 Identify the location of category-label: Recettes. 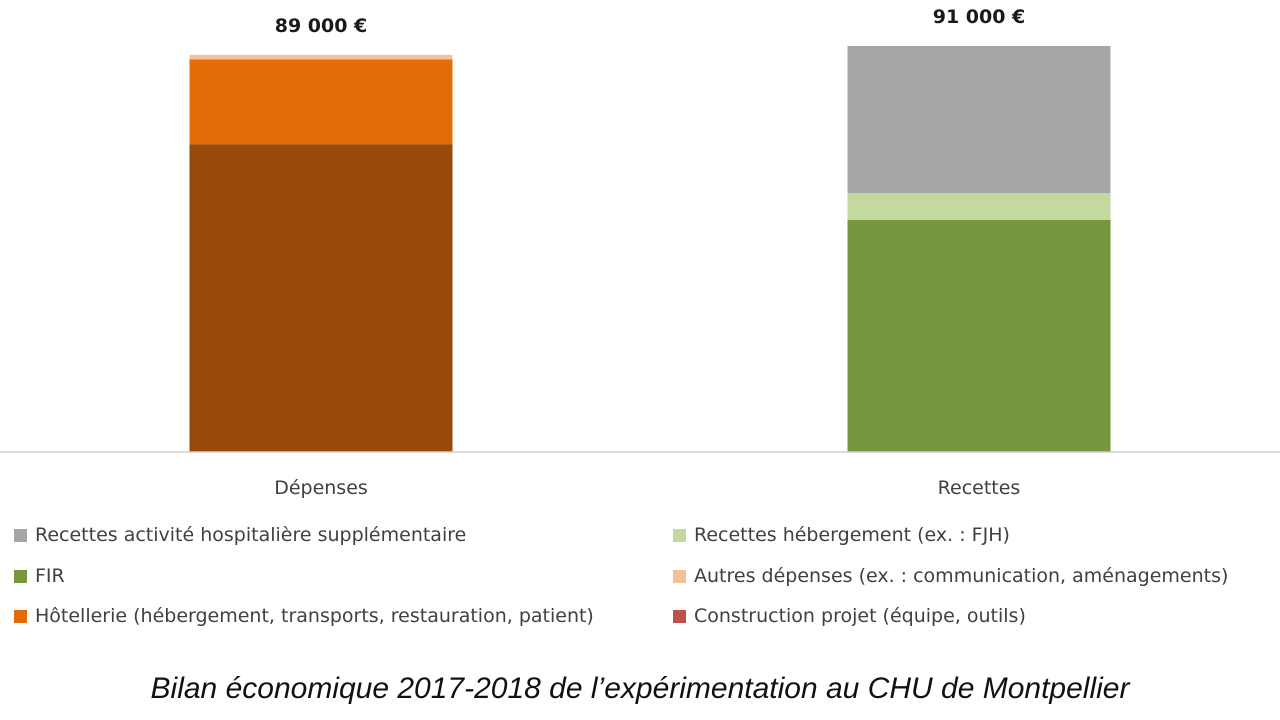
(979, 488).